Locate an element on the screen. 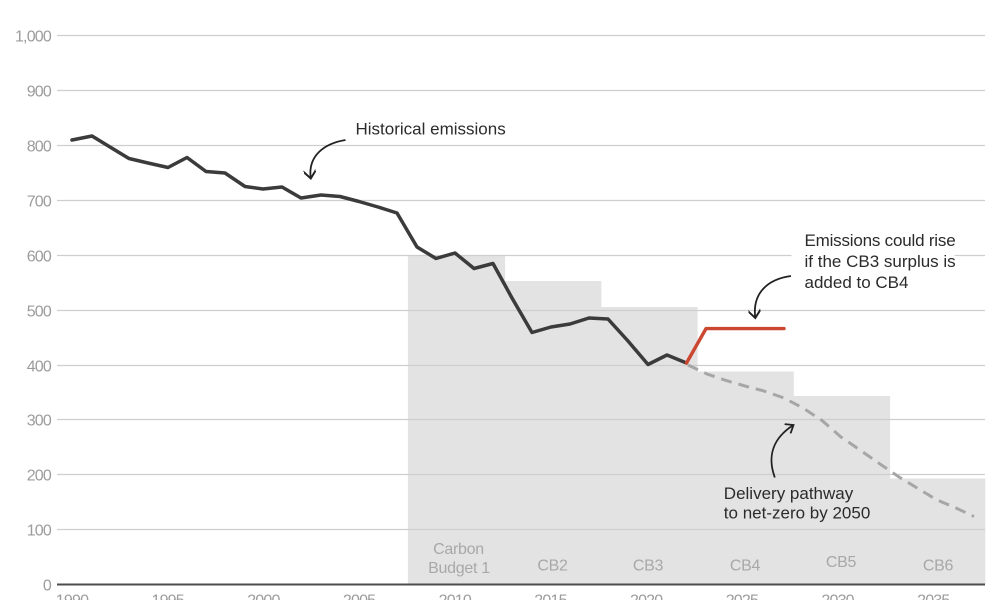 The width and height of the screenshot is (1000, 600). svg-text: 2020 is located at coordinates (646, 596).